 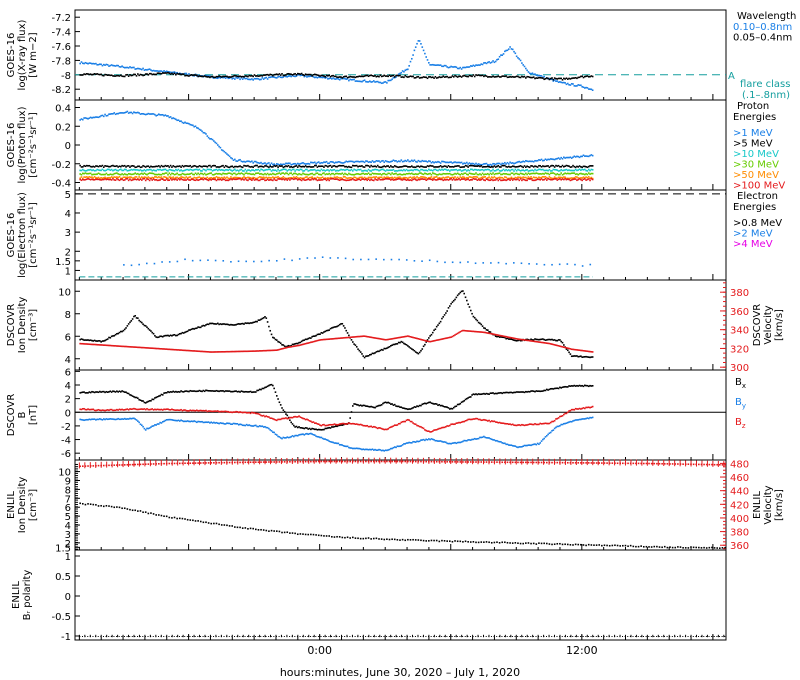 What do you see at coordinates (756, 154) in the screenshot?
I see `legend-entry: >10 MeV` at bounding box center [756, 154].